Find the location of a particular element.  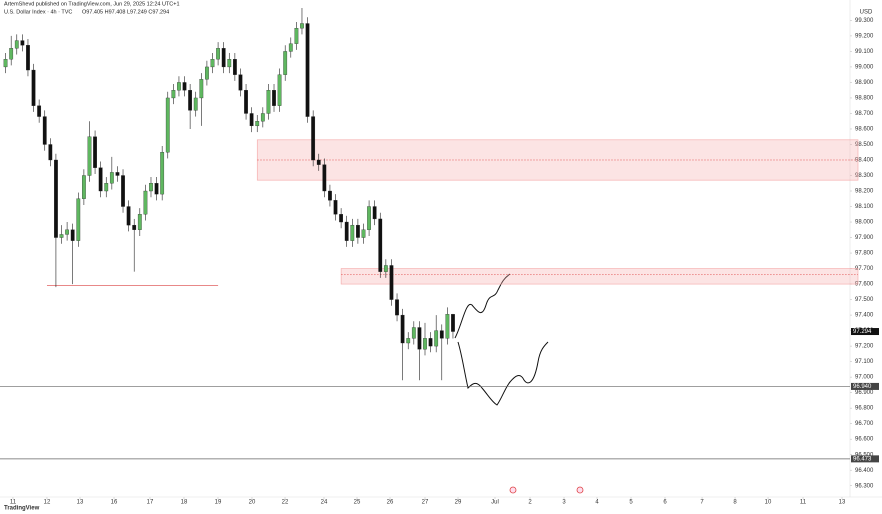

y-tick-label: 98.400 is located at coordinates (864, 161).